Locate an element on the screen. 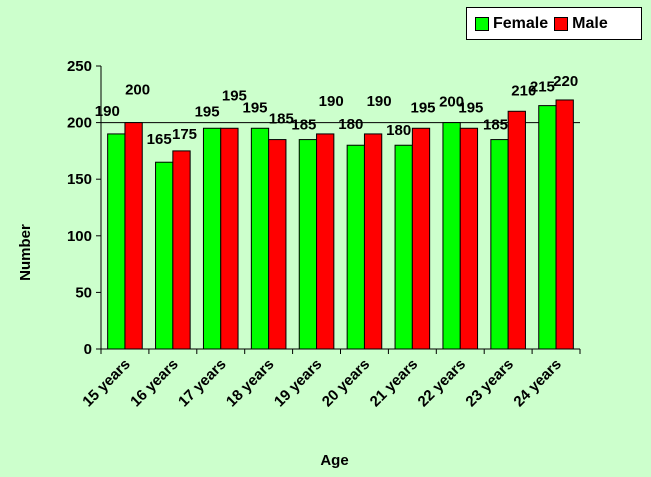 This screenshot has height=477, width=651. legend-swatch-female is located at coordinates (482, 23).